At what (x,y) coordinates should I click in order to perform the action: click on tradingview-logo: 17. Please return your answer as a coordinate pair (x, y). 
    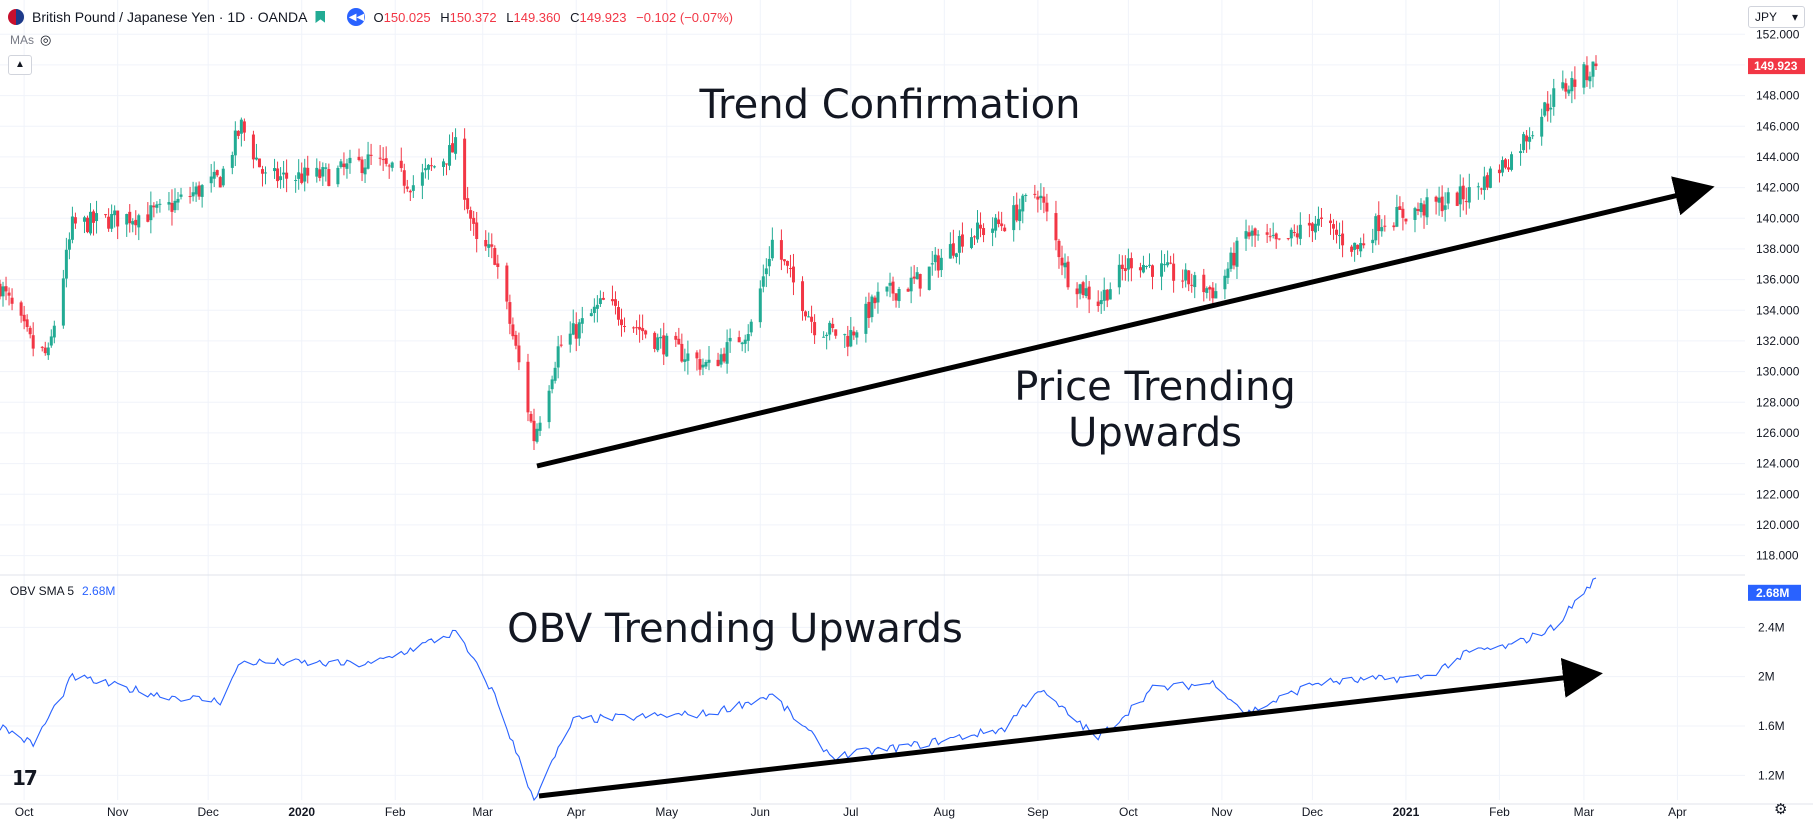
    Looking at the image, I should click on (25, 778).